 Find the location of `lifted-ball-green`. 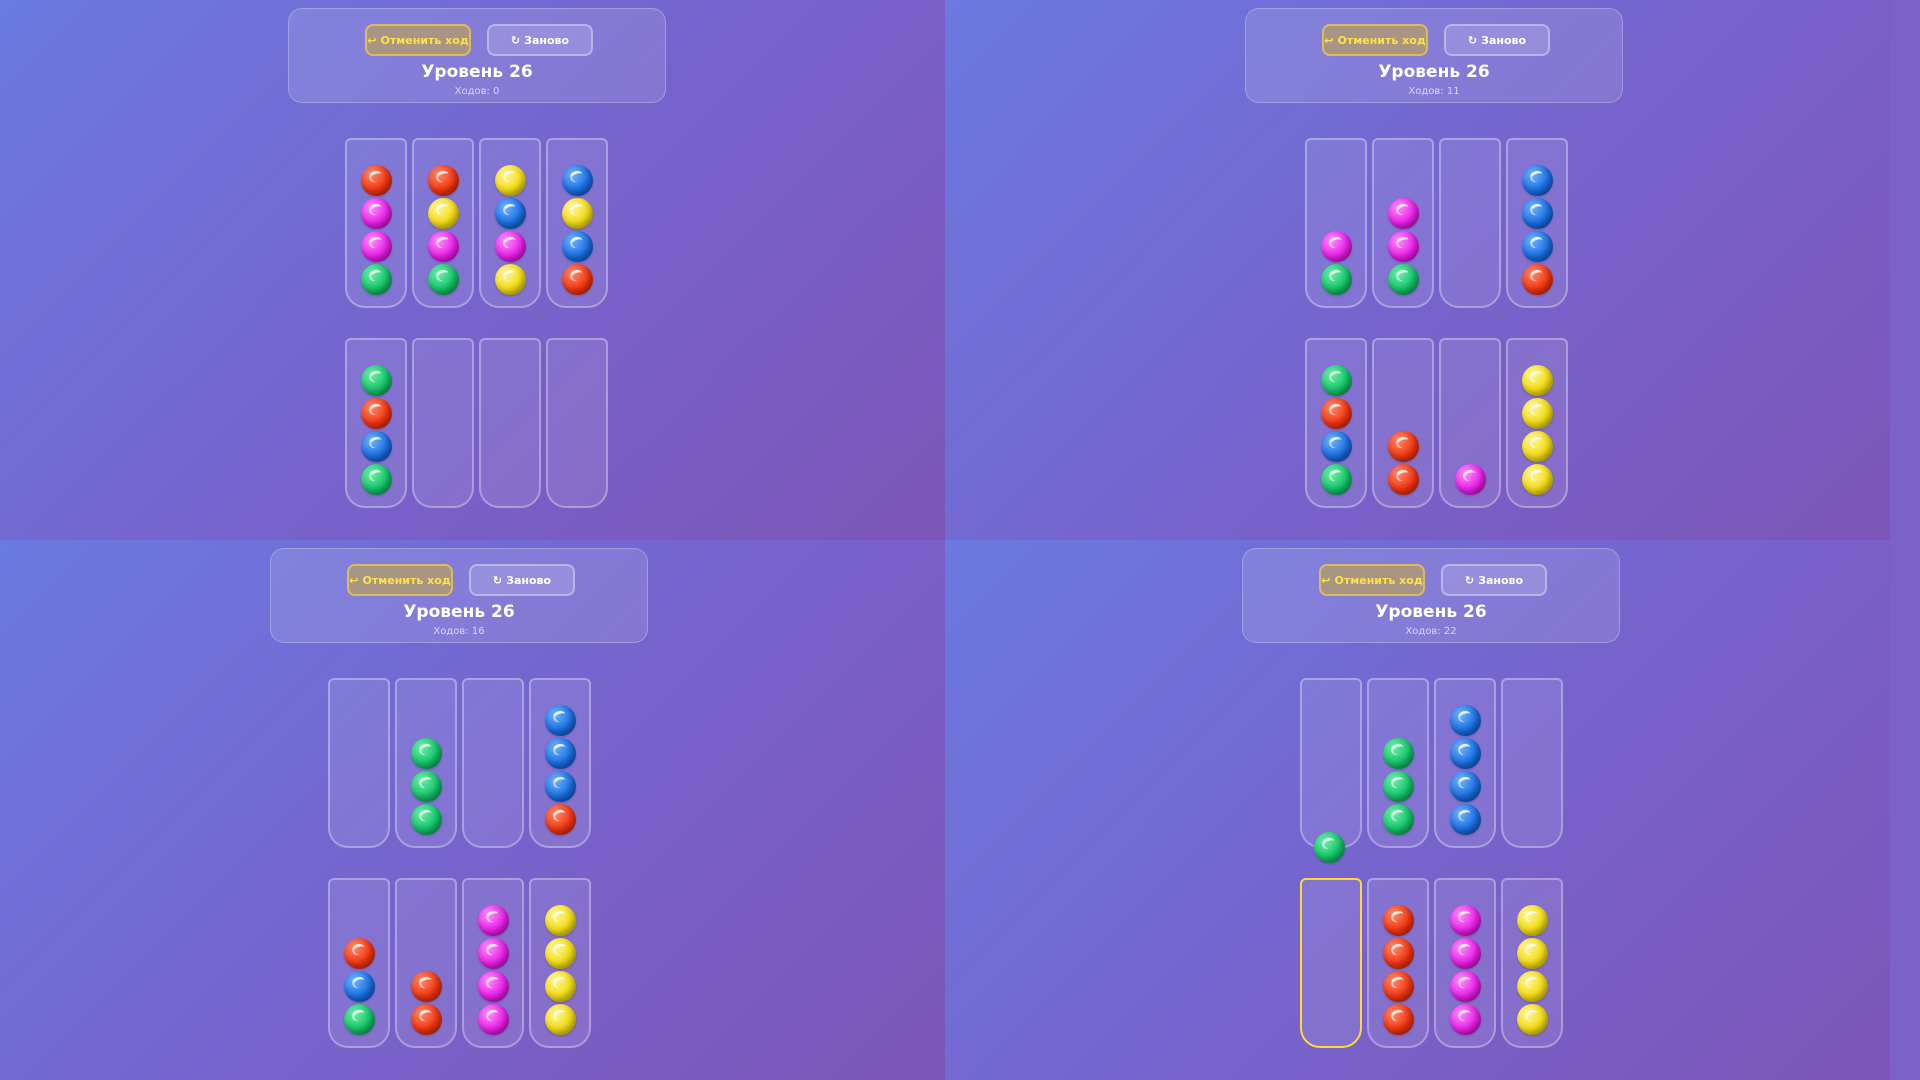

lifted-ball-green is located at coordinates (1329, 847).